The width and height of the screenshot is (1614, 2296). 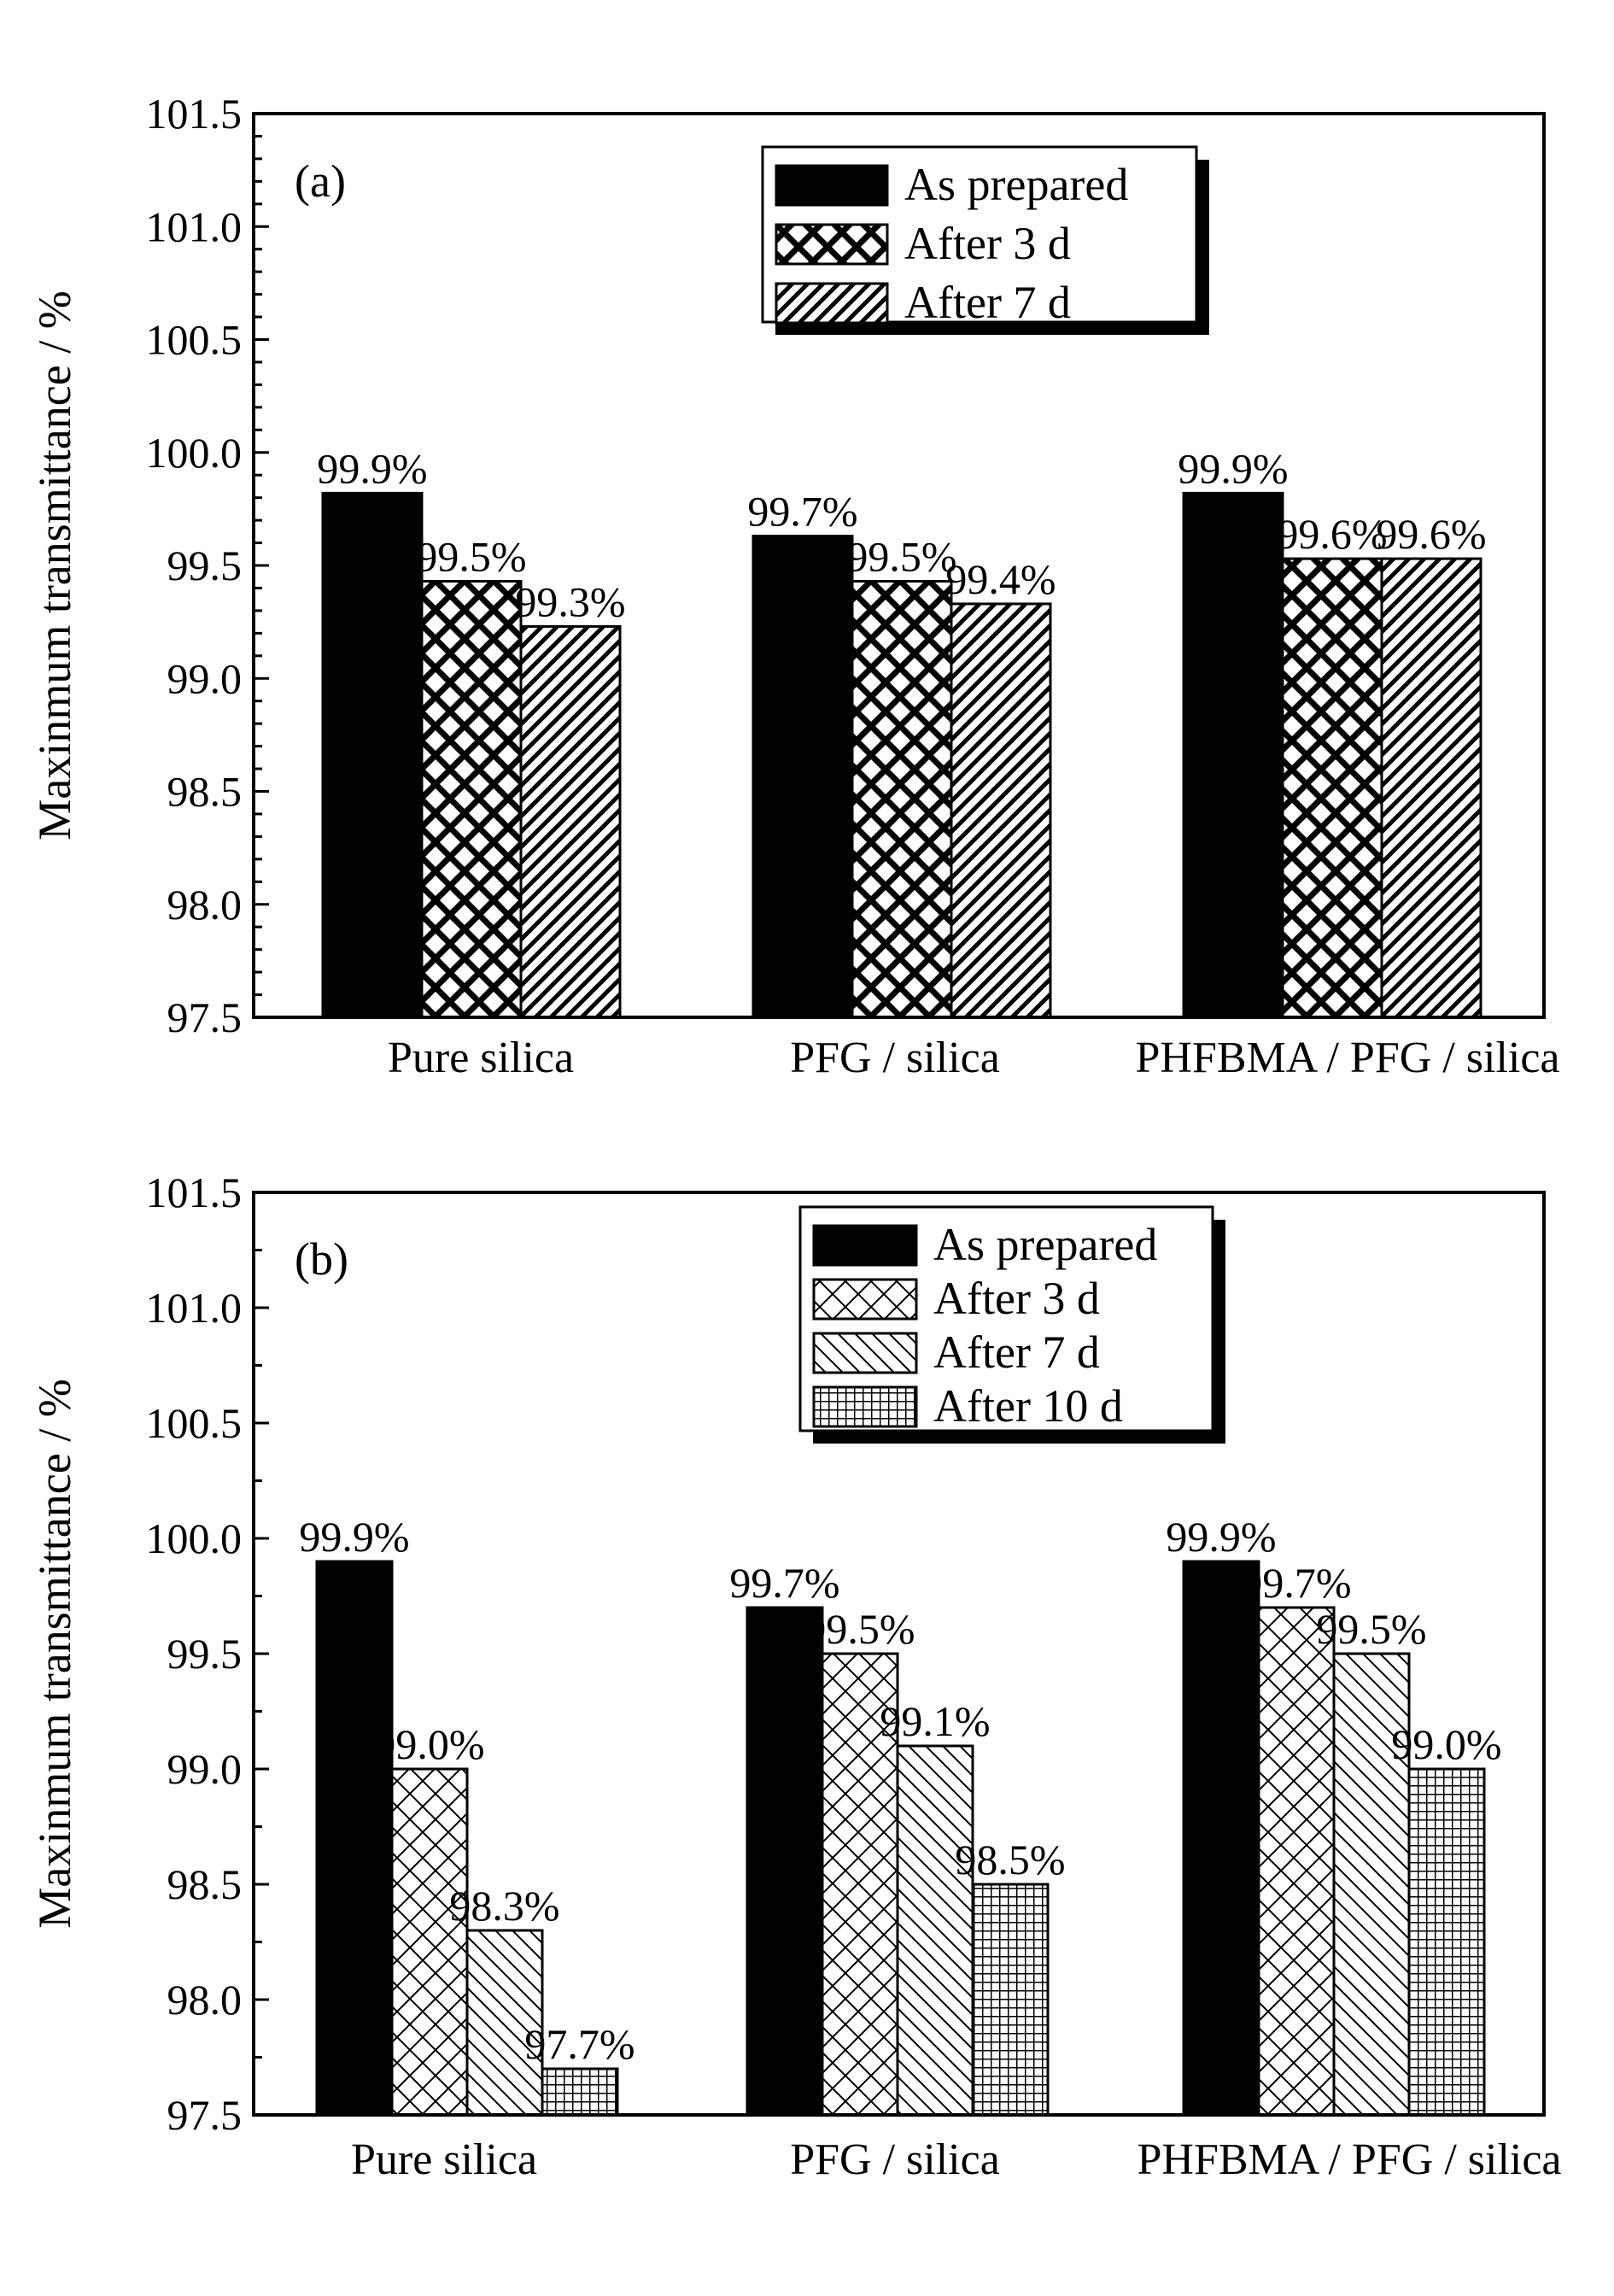 What do you see at coordinates (320, 181) in the screenshot?
I see `panel-label: (a)` at bounding box center [320, 181].